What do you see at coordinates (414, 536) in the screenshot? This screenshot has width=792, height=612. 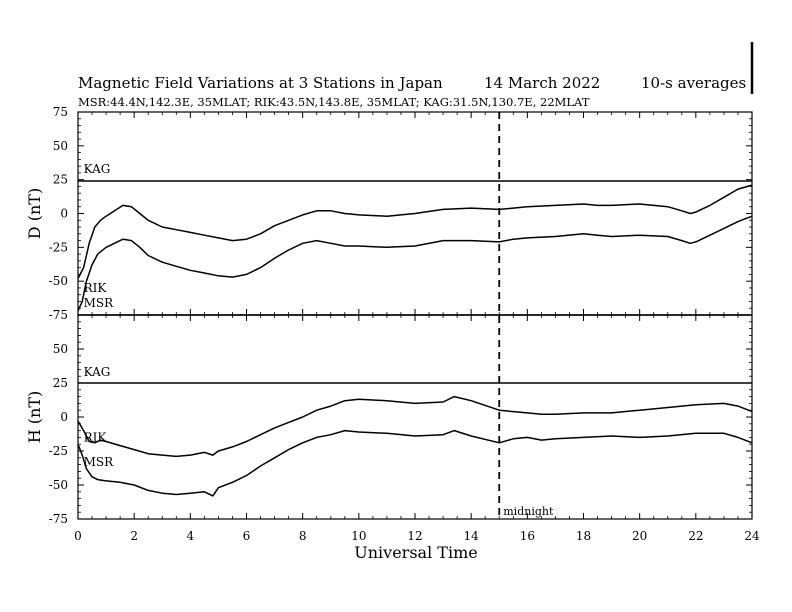 I see `x-tick-label: 12` at bounding box center [414, 536].